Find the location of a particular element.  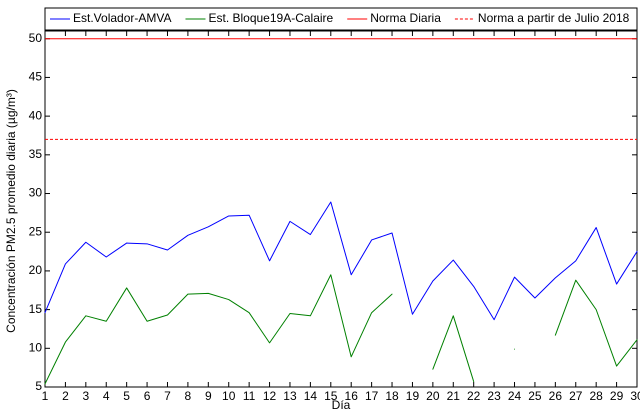

x-tick-label: 7 is located at coordinates (167, 396).